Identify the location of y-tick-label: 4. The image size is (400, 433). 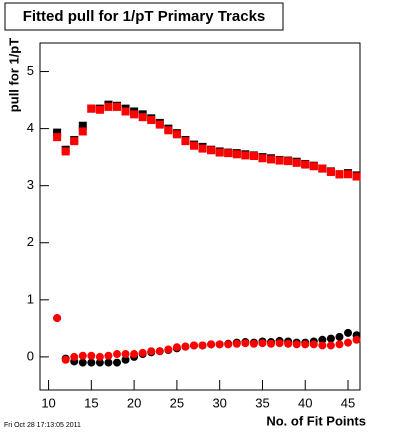
(30, 127).